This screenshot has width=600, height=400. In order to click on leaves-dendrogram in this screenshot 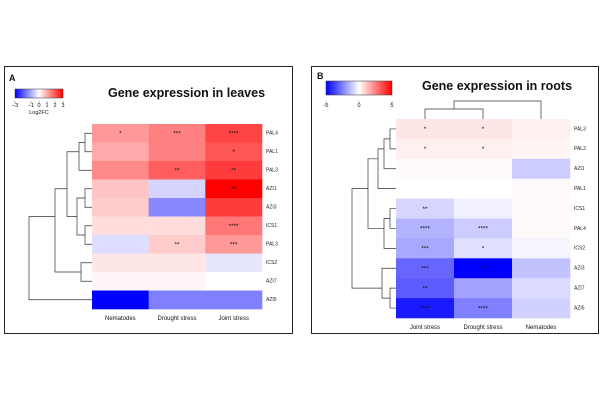, I will do `click(60, 216)`.